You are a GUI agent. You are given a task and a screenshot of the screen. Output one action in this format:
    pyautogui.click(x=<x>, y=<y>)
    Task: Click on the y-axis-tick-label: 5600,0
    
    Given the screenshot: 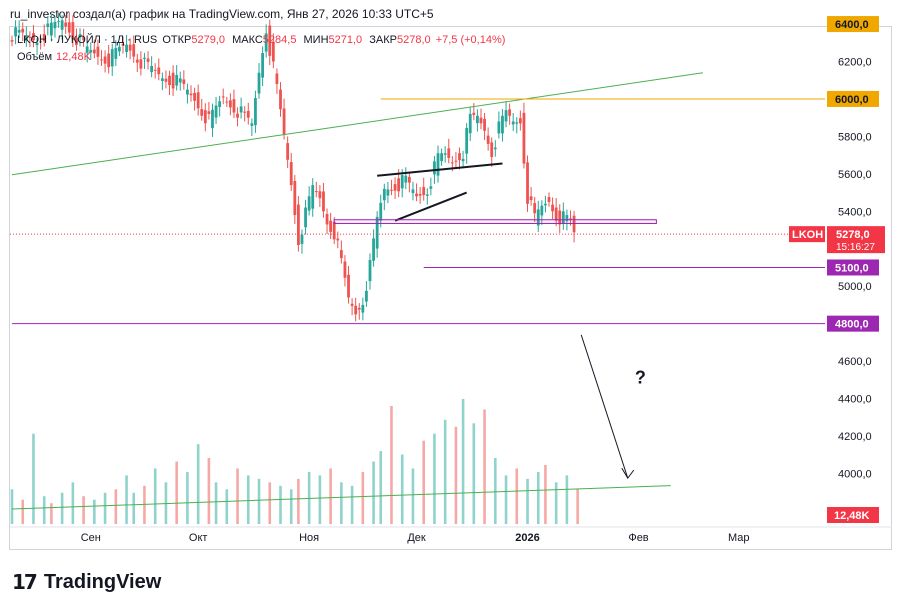 What is the action you would take?
    pyautogui.click(x=855, y=175)
    